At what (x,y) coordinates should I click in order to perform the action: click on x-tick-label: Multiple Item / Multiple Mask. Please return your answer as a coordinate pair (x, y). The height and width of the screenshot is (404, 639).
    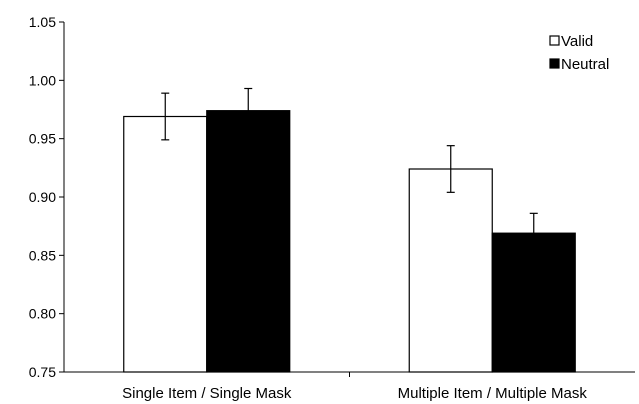
    Looking at the image, I should click on (493, 393).